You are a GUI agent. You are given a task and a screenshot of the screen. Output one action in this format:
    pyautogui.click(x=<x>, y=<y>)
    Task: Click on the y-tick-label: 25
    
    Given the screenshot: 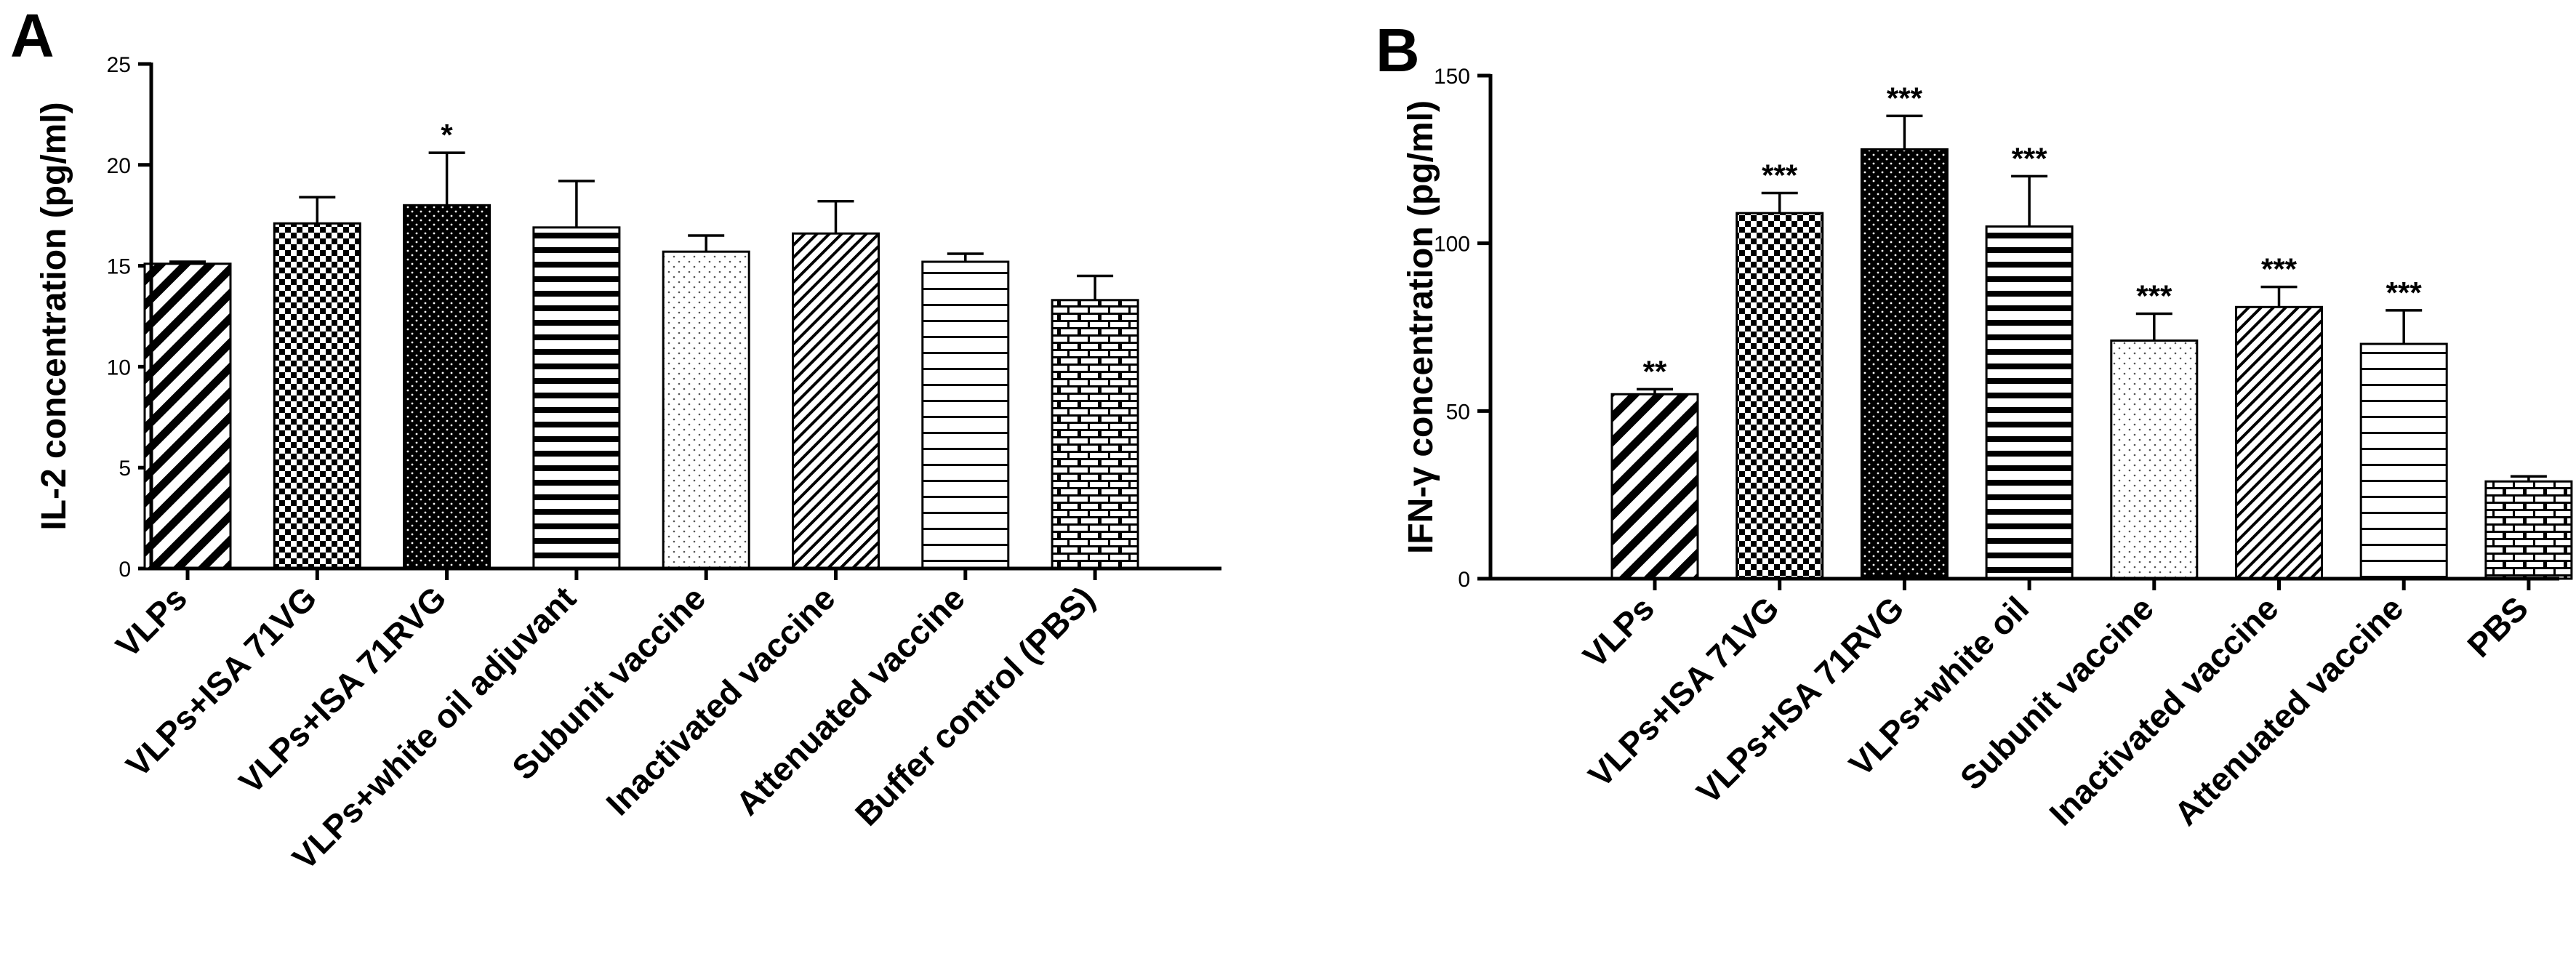 What is the action you would take?
    pyautogui.click(x=119, y=65)
    